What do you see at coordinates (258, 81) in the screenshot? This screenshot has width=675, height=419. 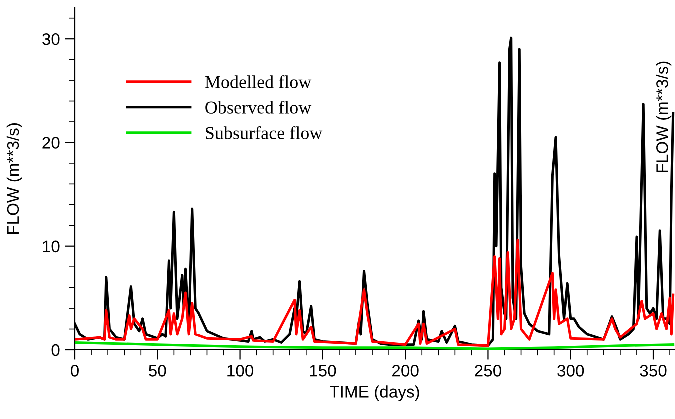 I see `legend-label: Modelled flow` at bounding box center [258, 81].